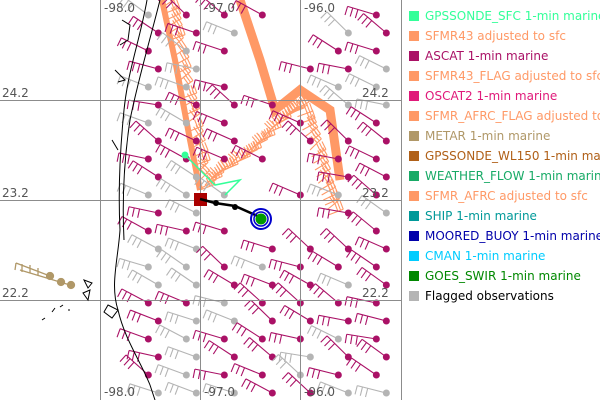  What do you see at coordinates (502, 196) in the screenshot?
I see `legend-item: SFMR_AFRC adjusted to sfc` at bounding box center [502, 196].